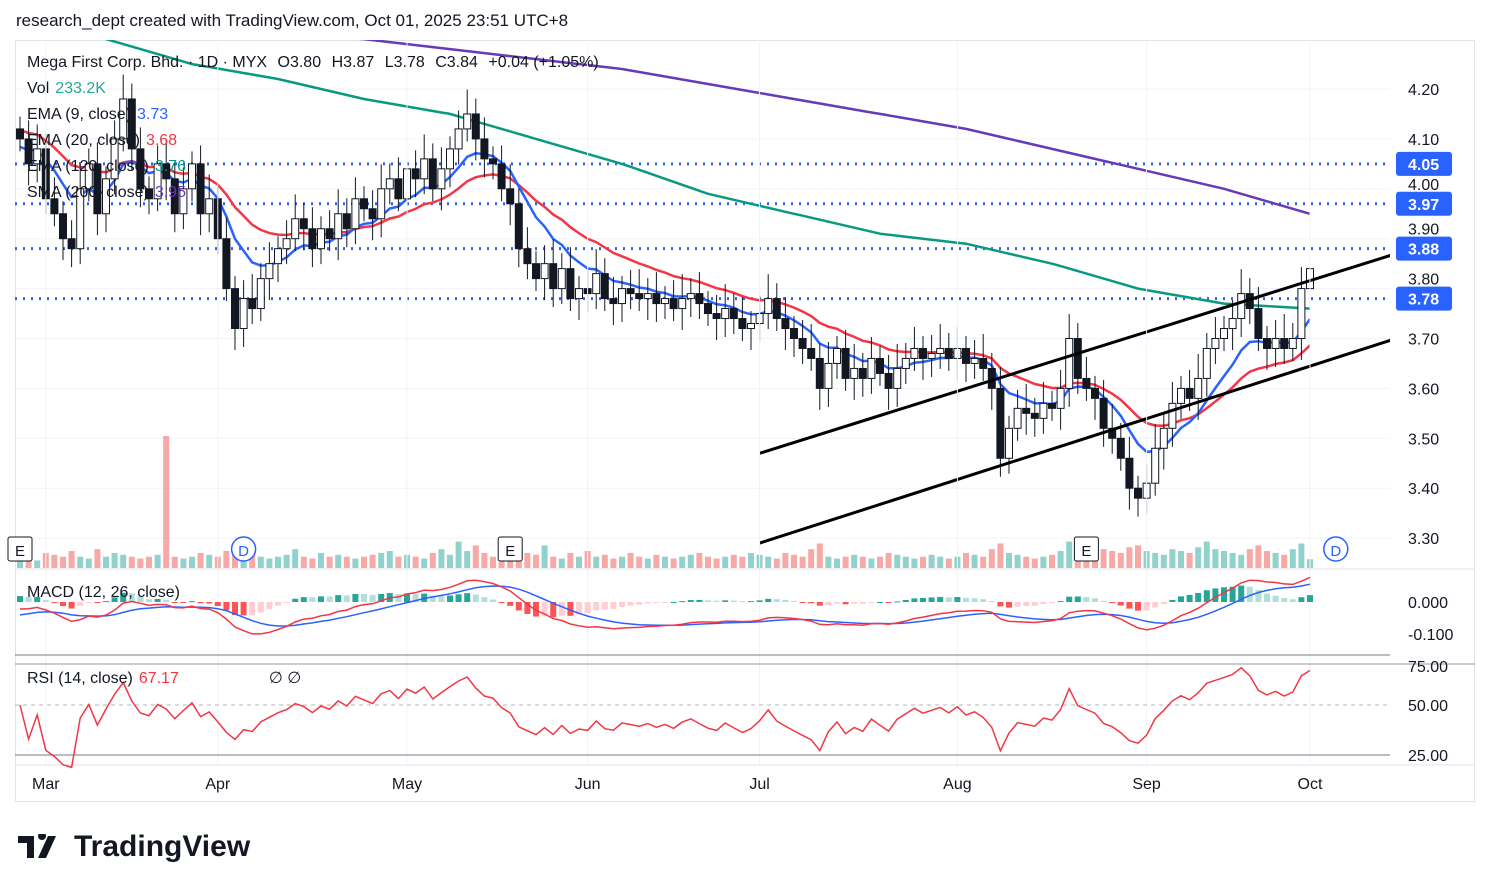 Image resolution: width=1491 pixels, height=893 pixels. Describe the element at coordinates (100, 115) in the screenshot. I see `ema9-legend: EMA (9, close) 3.73` at that location.